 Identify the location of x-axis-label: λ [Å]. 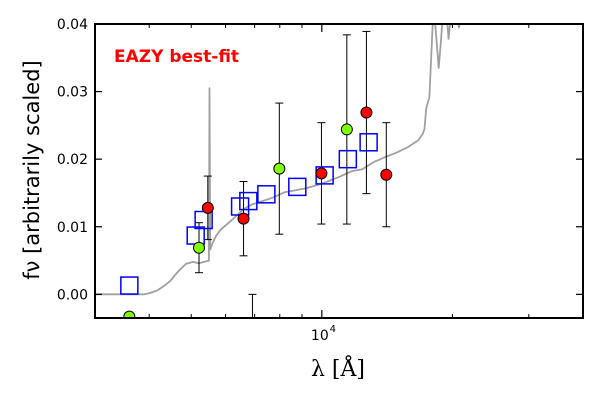
(338, 368).